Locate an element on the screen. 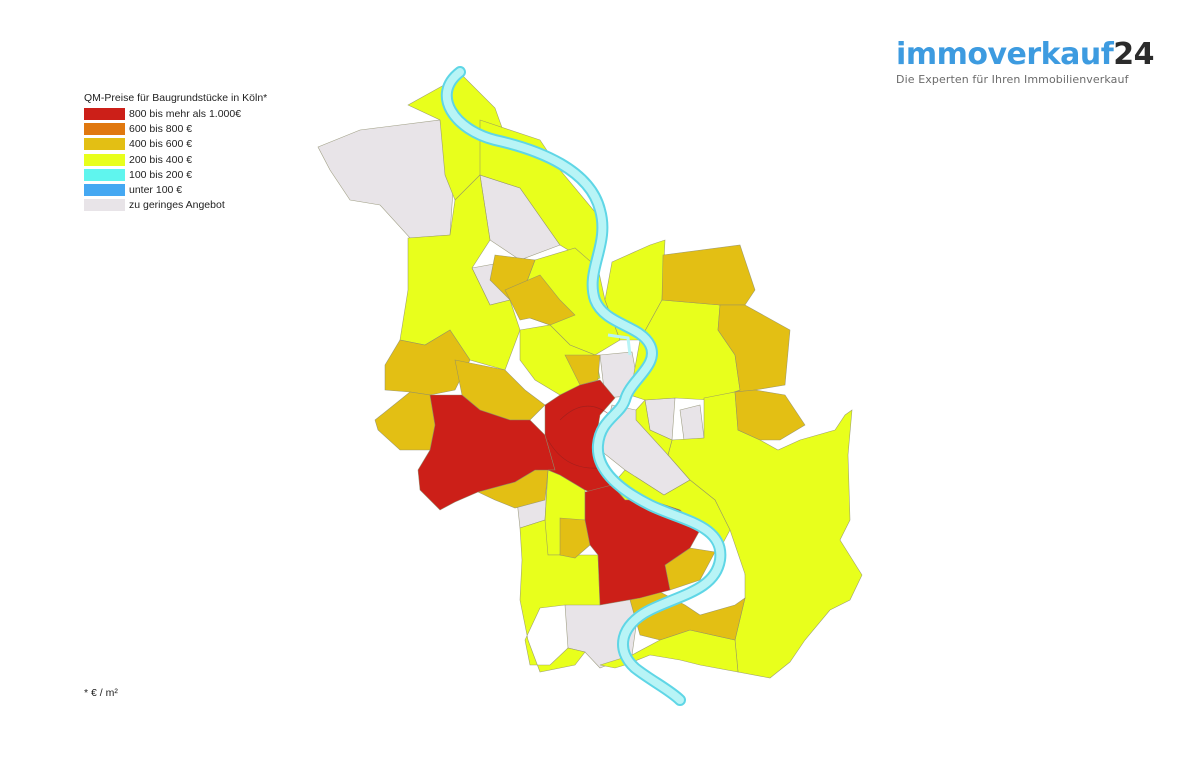 The image size is (1200, 771). logo-tagline: Die Experten für Ihren Immobilienverkauf is located at coordinates (1012, 79).